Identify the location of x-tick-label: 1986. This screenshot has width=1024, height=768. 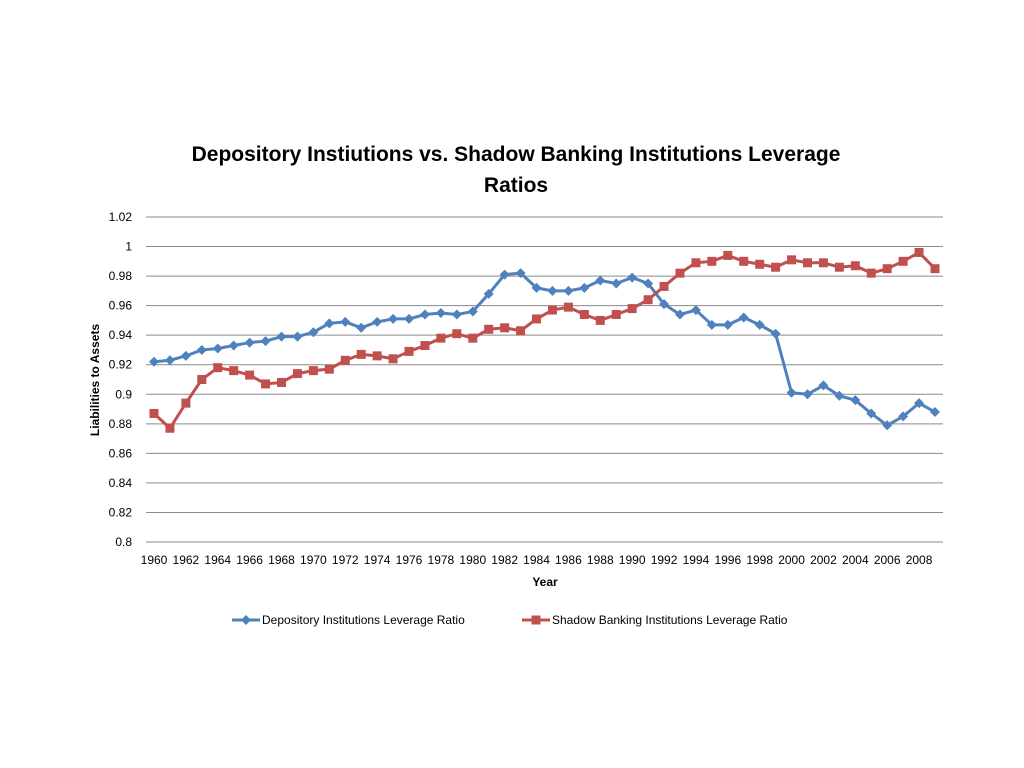
(568, 560).